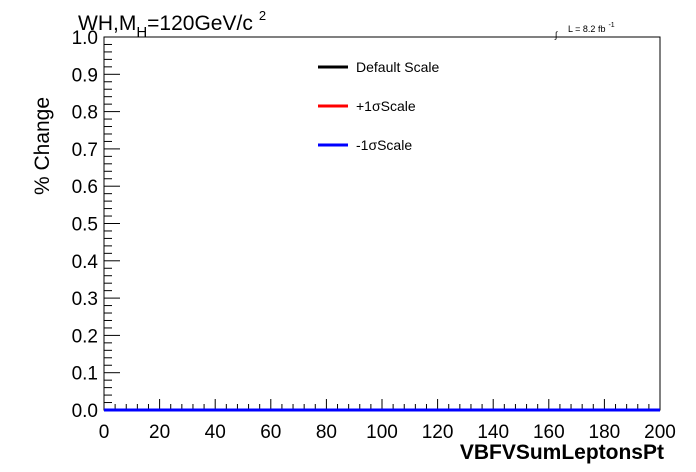  Describe the element at coordinates (382, 432) in the screenshot. I see `x-tick-label: 100` at that location.